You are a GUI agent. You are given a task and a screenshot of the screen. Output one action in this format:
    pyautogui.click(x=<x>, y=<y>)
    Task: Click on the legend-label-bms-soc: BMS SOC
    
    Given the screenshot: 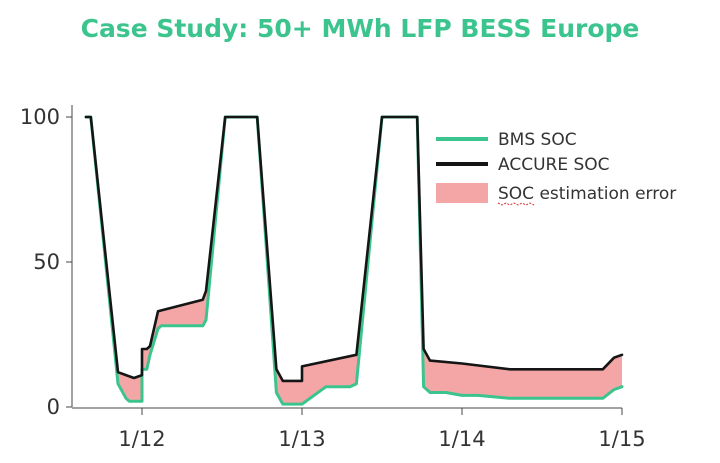 What is the action you would take?
    pyautogui.click(x=537, y=140)
    